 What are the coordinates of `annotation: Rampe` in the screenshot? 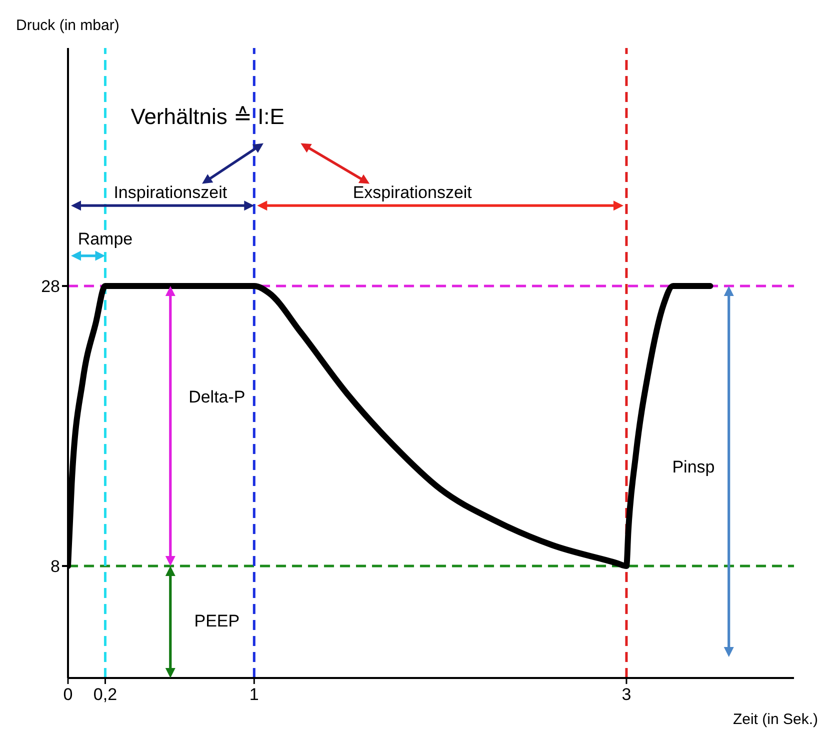 It's located at (105, 238).